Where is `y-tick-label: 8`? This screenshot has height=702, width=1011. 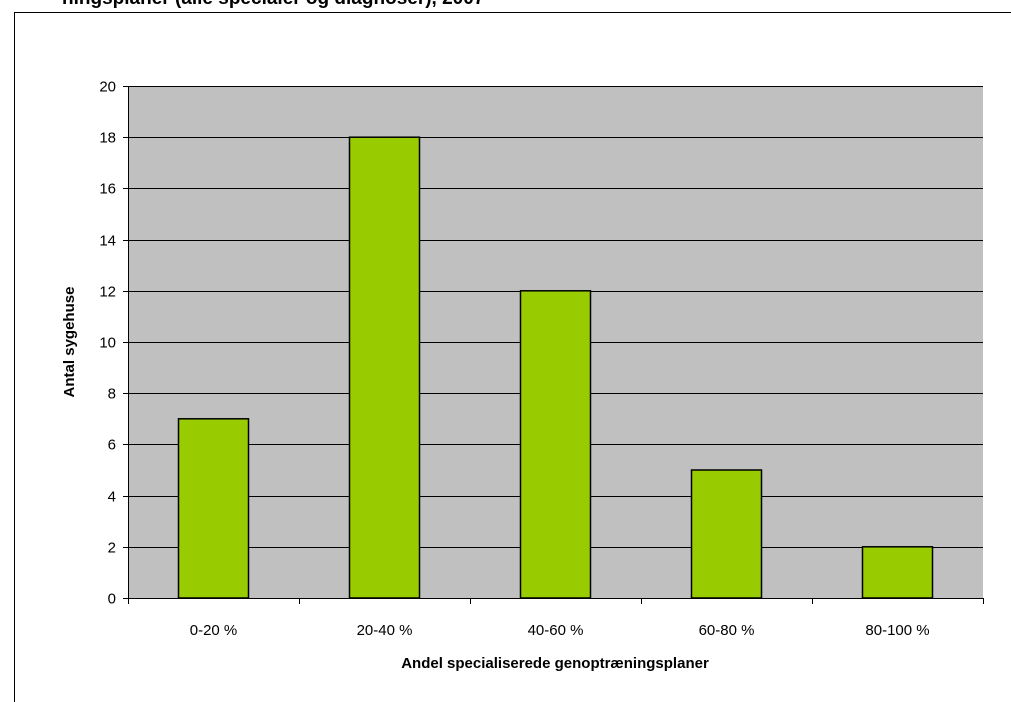
y-tick-label: 8 is located at coordinates (112, 394).